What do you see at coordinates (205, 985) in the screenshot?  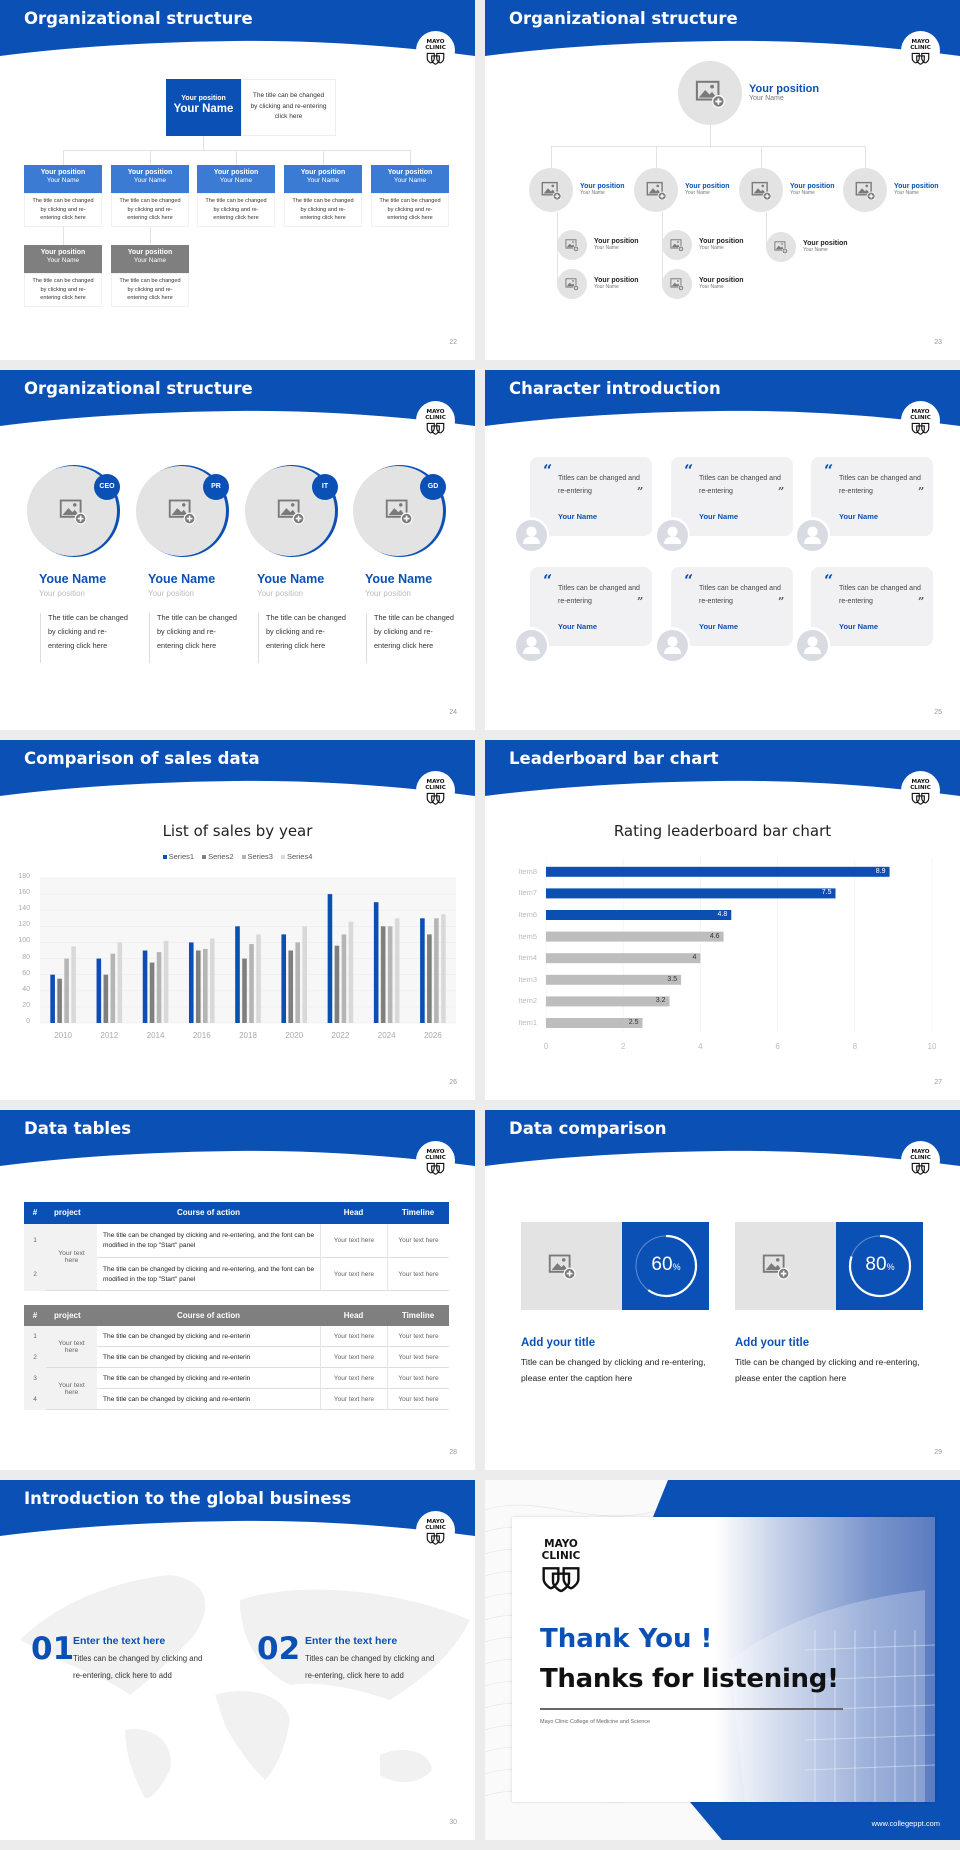 I see `bar-series3-2016` at bounding box center [205, 985].